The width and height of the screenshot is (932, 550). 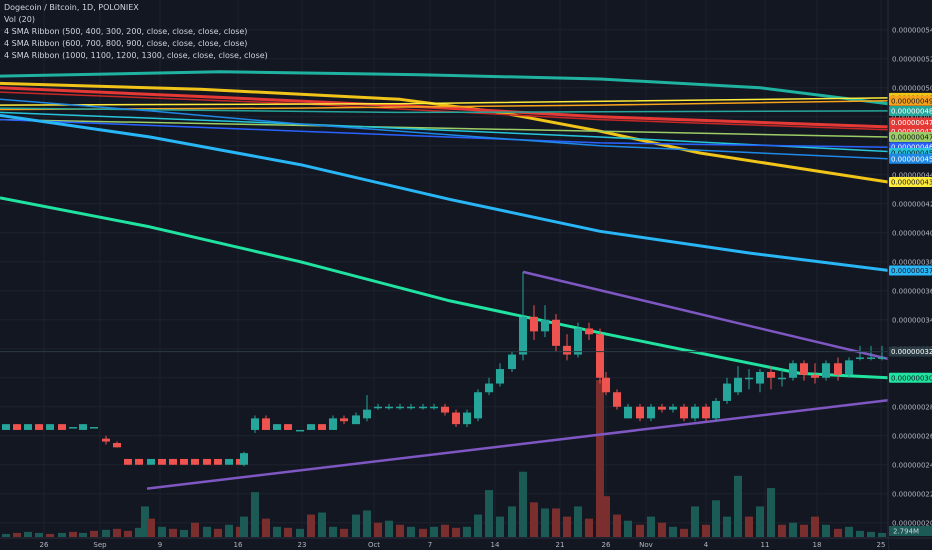 I want to click on price-tag-label: 0.00000047, so click(x=911, y=138).